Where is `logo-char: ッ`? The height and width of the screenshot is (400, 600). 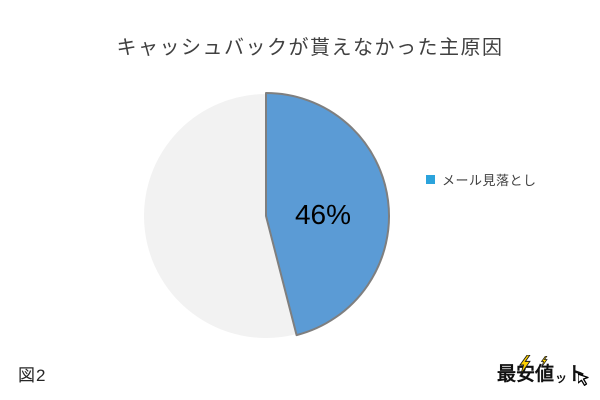
logo-char: ッ is located at coordinates (561, 377).